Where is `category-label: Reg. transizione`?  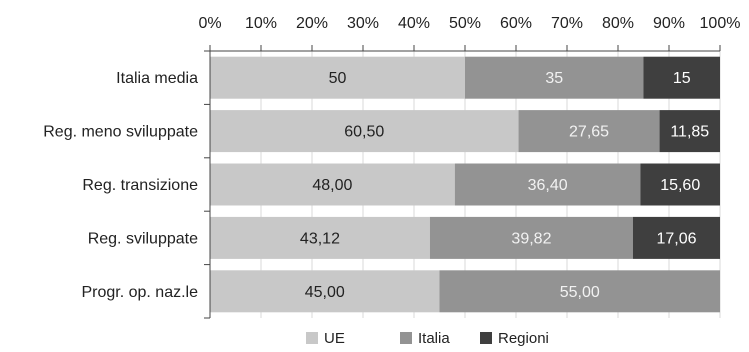 category-label: Reg. transizione is located at coordinates (140, 185).